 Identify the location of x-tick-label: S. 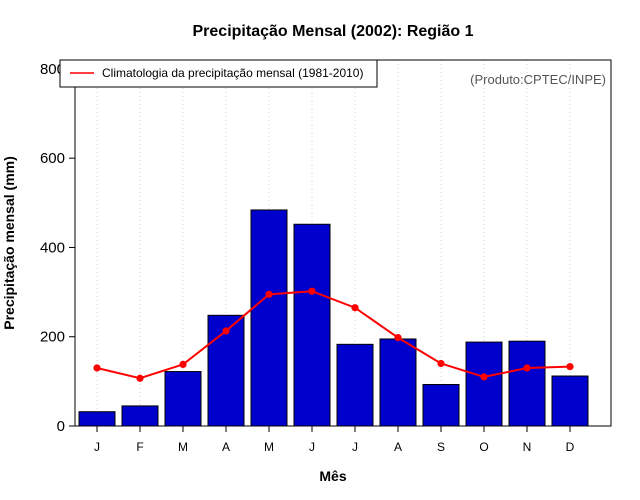
(441, 447).